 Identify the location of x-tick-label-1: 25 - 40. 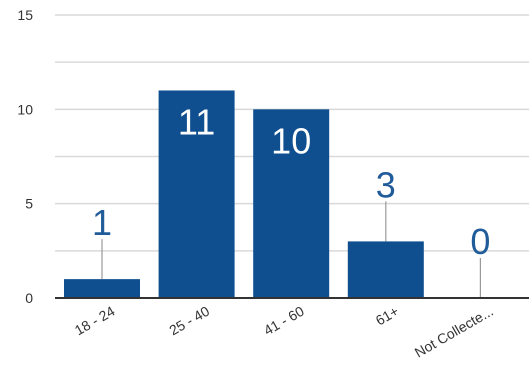
(189, 321).